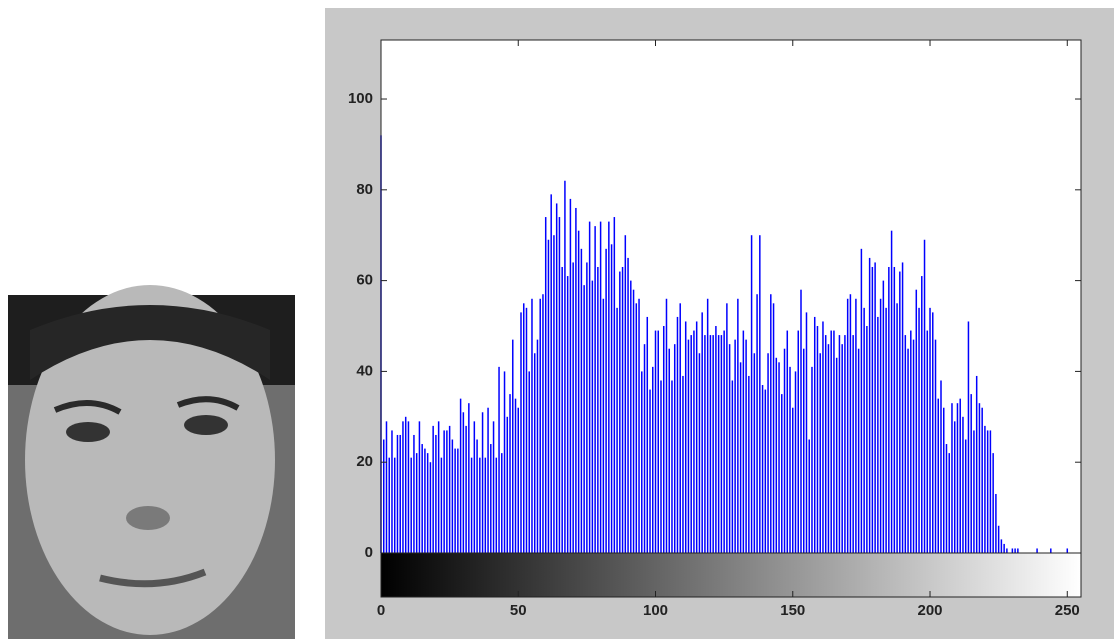  What do you see at coordinates (792, 610) in the screenshot?
I see `x-tick-label: 150` at bounding box center [792, 610].